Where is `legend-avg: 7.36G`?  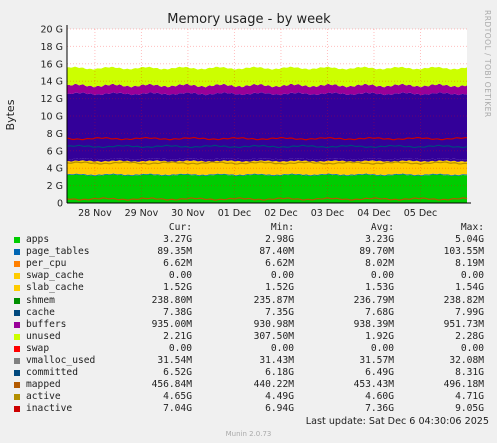 legend-avg: 7.36G is located at coordinates (379, 409).